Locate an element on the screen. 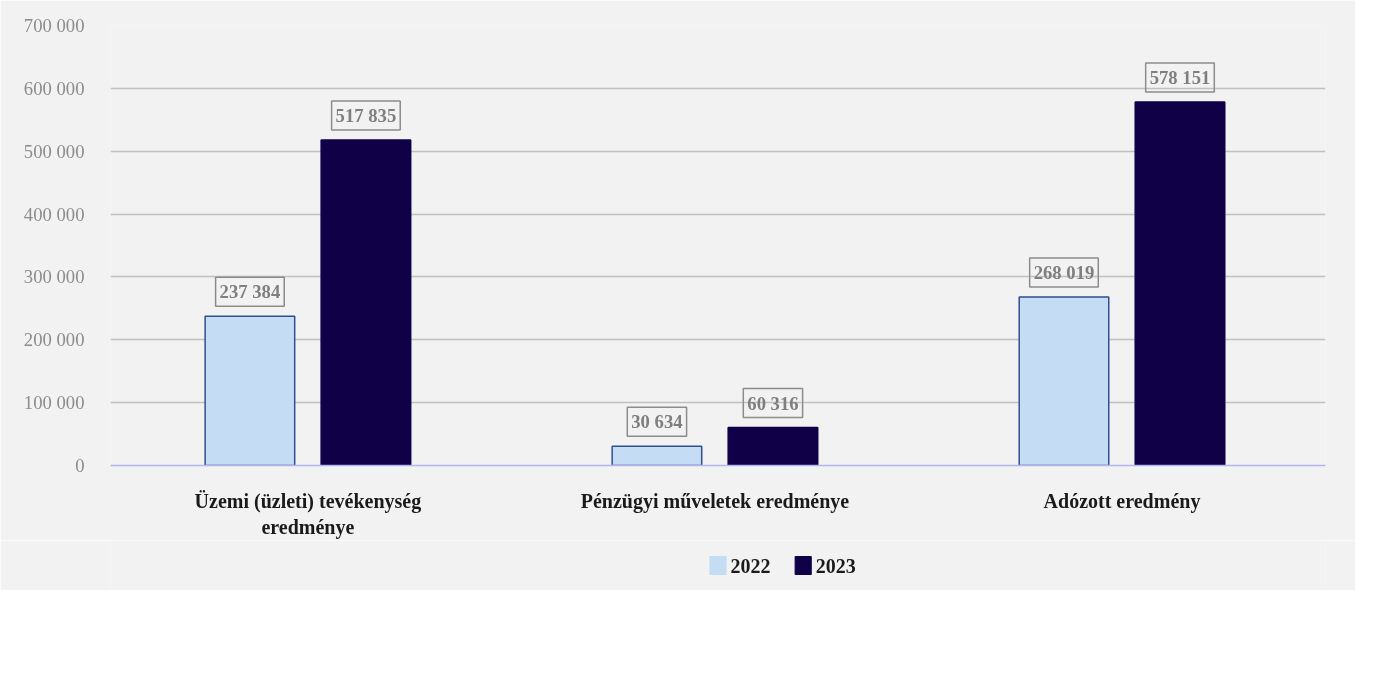 This screenshot has width=1373, height=697. y-tick-label: 700 000 is located at coordinates (54, 25).